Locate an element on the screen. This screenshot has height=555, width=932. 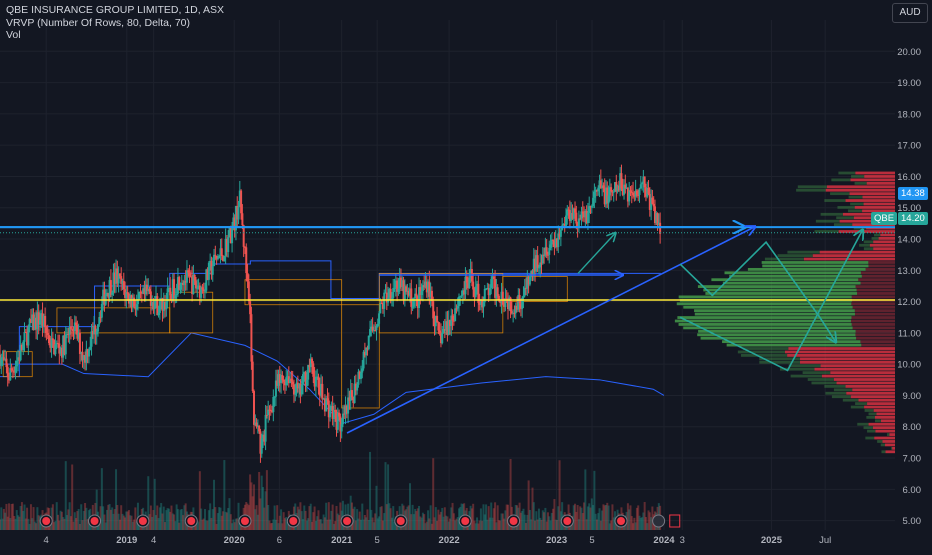
symbol-title: QBE INSURANCE GROUP LIMITED, 1D, ASX is located at coordinates (115, 10).